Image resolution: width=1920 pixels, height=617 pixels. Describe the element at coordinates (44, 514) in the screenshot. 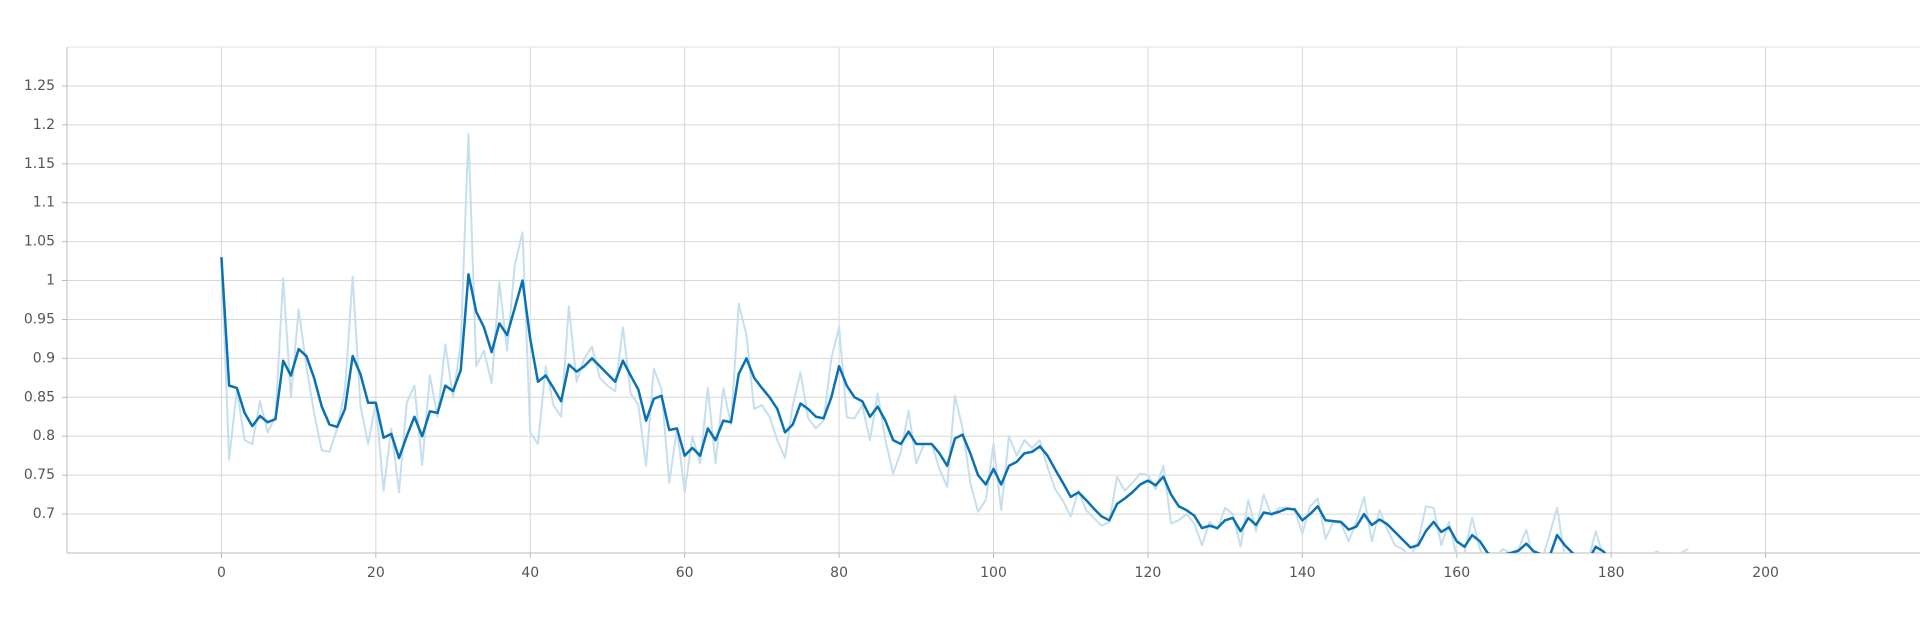

I see `y-tick-label: 0.7` at that location.